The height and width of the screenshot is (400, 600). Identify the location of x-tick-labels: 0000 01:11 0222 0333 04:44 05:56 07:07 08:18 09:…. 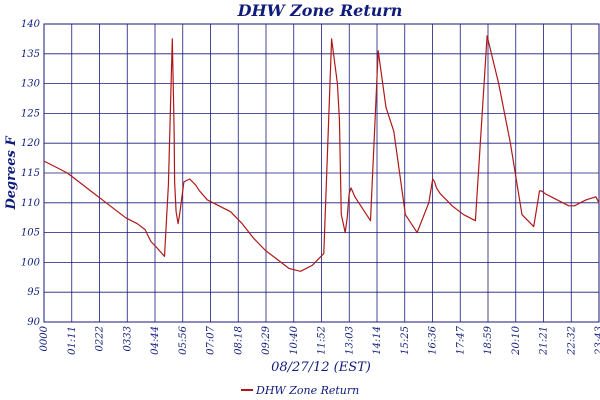
(319, 340).